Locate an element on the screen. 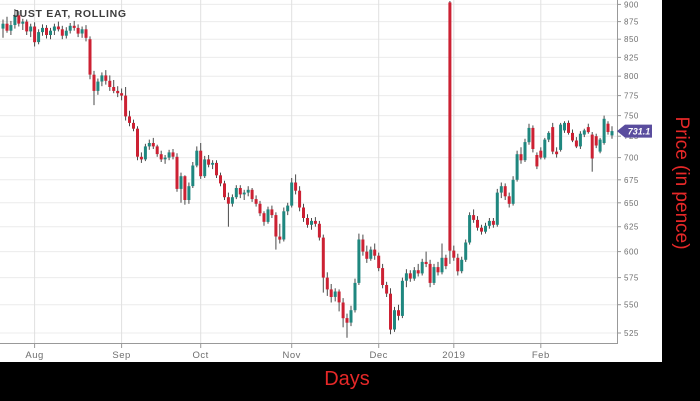 This screenshot has height=401, width=700. svg-text: 775 is located at coordinates (631, 96).